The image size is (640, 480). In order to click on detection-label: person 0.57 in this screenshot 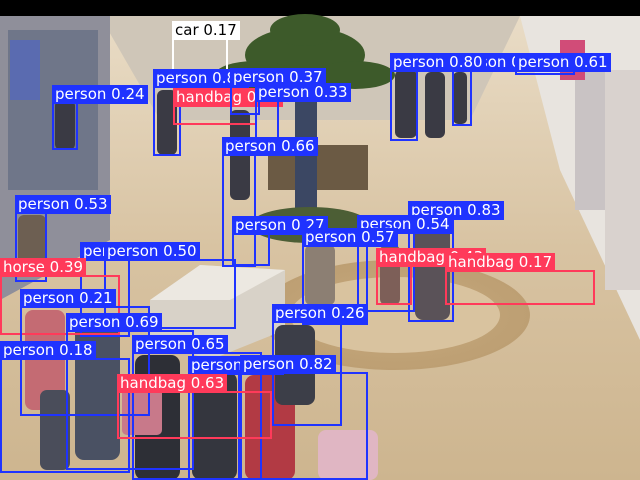, I will do `click(350, 237)`.